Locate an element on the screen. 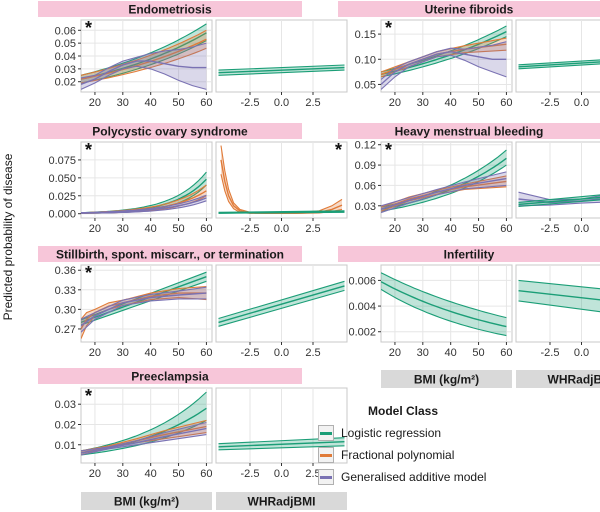 This screenshot has height=512, width=600. infertility-bmi-lo-line-logistic-regression is located at coordinates (444, 312).